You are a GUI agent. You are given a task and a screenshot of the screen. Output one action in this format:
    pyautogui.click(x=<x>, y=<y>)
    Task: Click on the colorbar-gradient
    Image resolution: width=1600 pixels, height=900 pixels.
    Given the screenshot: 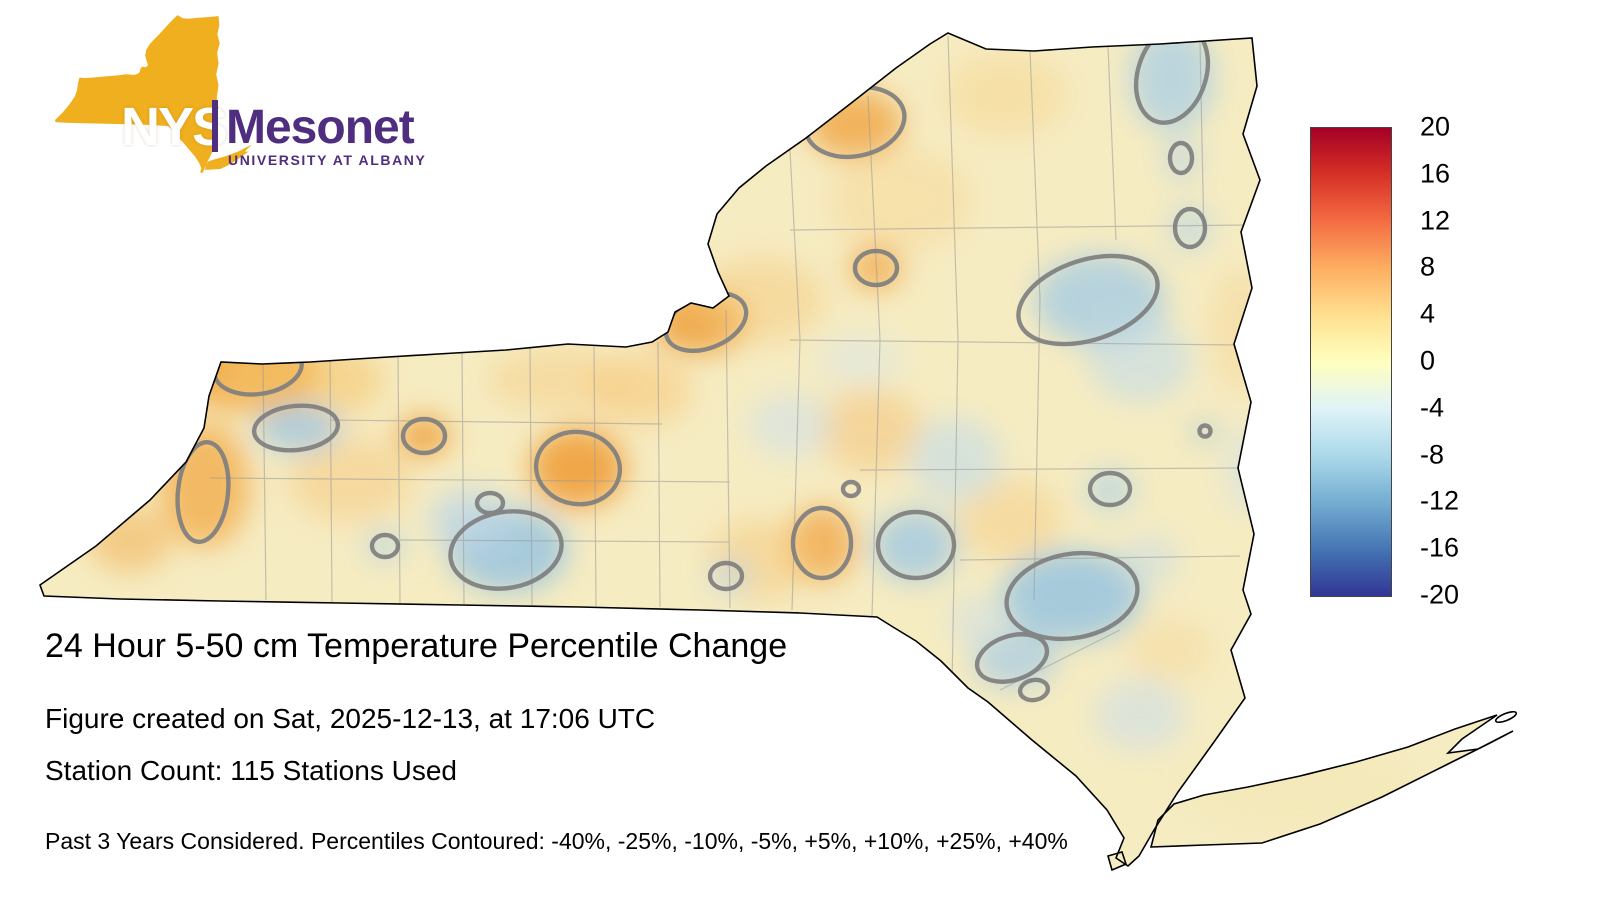 What is the action you would take?
    pyautogui.click(x=1351, y=362)
    